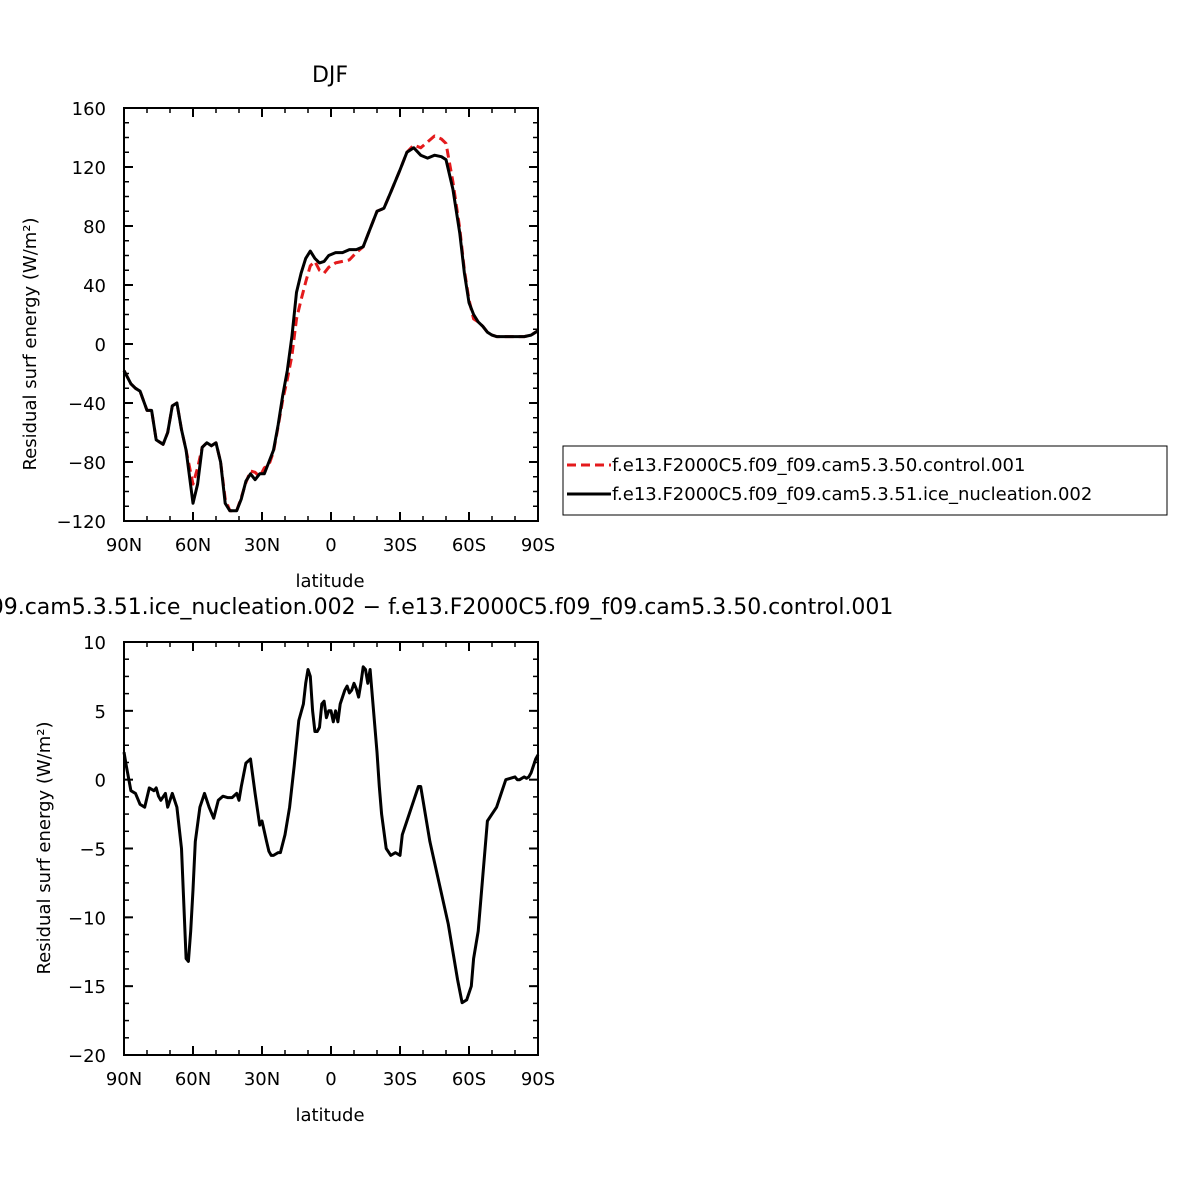 This screenshot has width=1185, height=1185. Describe the element at coordinates (94, 286) in the screenshot. I see `y-tick-label: 40` at that location.